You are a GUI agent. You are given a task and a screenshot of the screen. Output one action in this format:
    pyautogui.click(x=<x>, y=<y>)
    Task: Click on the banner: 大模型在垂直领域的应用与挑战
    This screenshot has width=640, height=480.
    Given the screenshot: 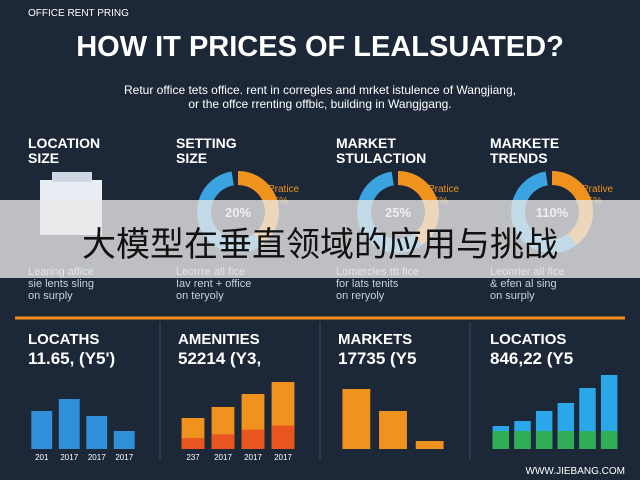 What is the action you would take?
    pyautogui.click(x=320, y=245)
    